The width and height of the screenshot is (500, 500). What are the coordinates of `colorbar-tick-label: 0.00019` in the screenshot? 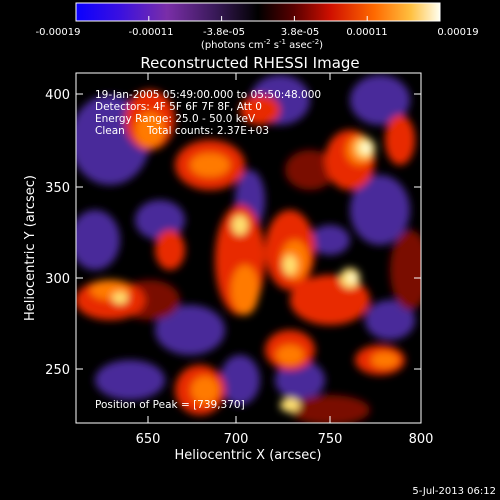 It's located at (457, 32).